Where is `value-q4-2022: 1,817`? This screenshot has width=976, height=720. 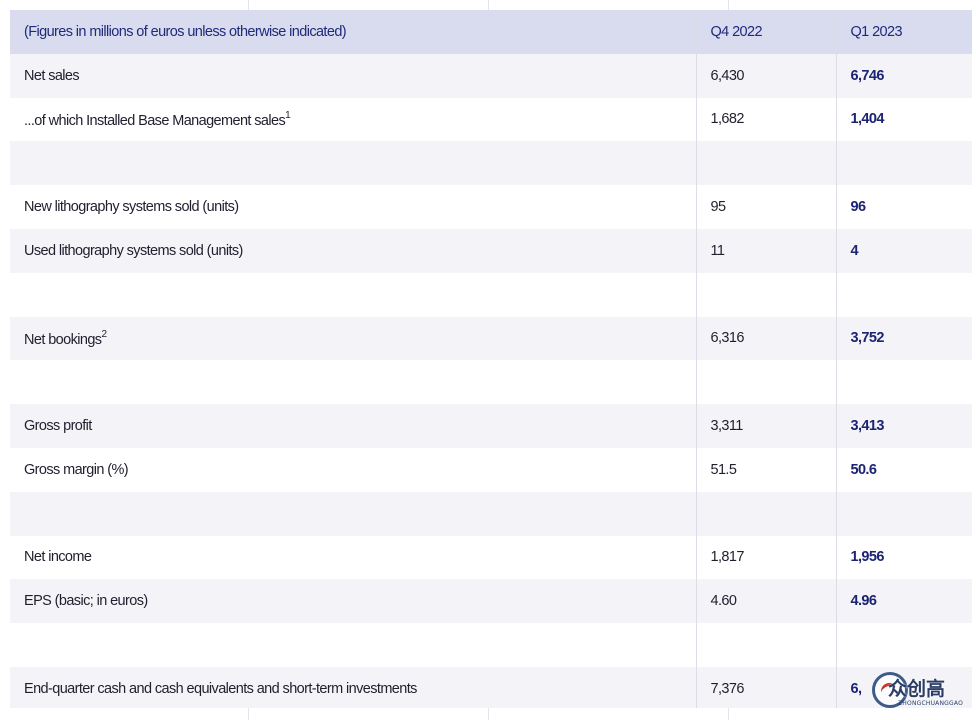 value-q4-2022: 1,817 is located at coordinates (766, 557).